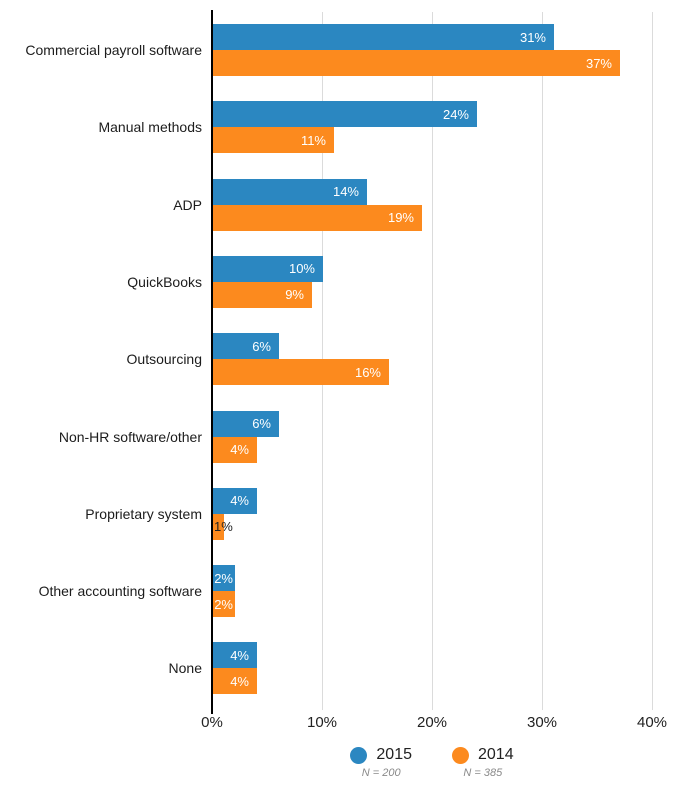 The image size is (675, 806). Describe the element at coordinates (496, 754) in the screenshot. I see `legend-label: 2014` at that location.